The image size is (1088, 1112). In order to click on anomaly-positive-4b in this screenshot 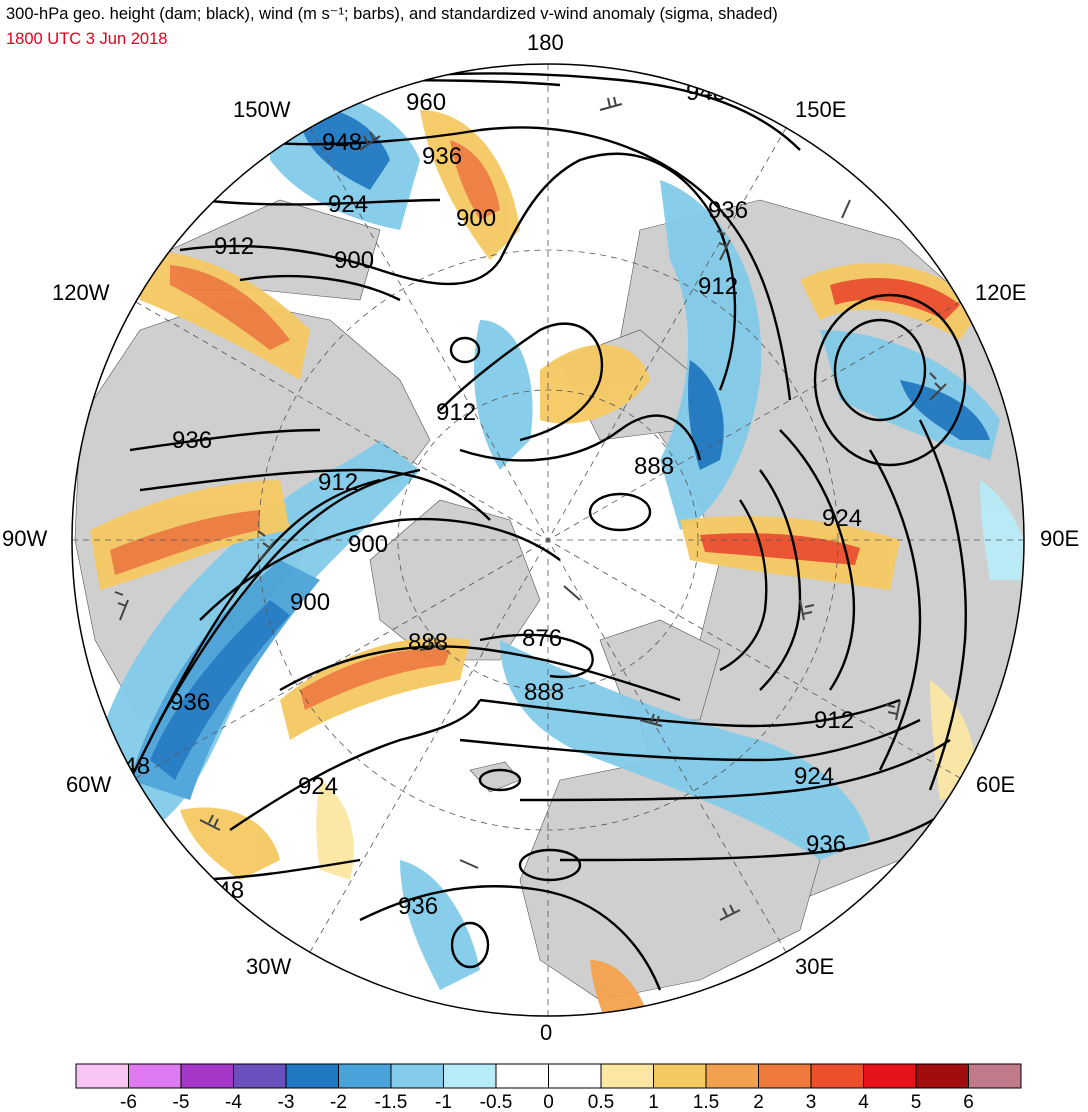, I will do `click(185, 542)`.